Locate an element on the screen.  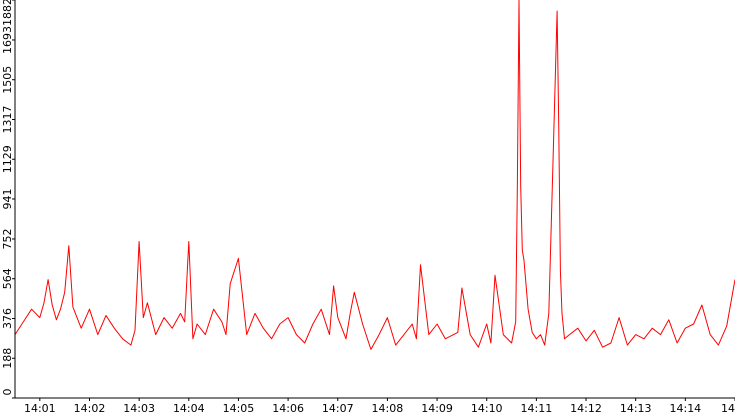
y-tick-label: 1317 is located at coordinates (7, 119).